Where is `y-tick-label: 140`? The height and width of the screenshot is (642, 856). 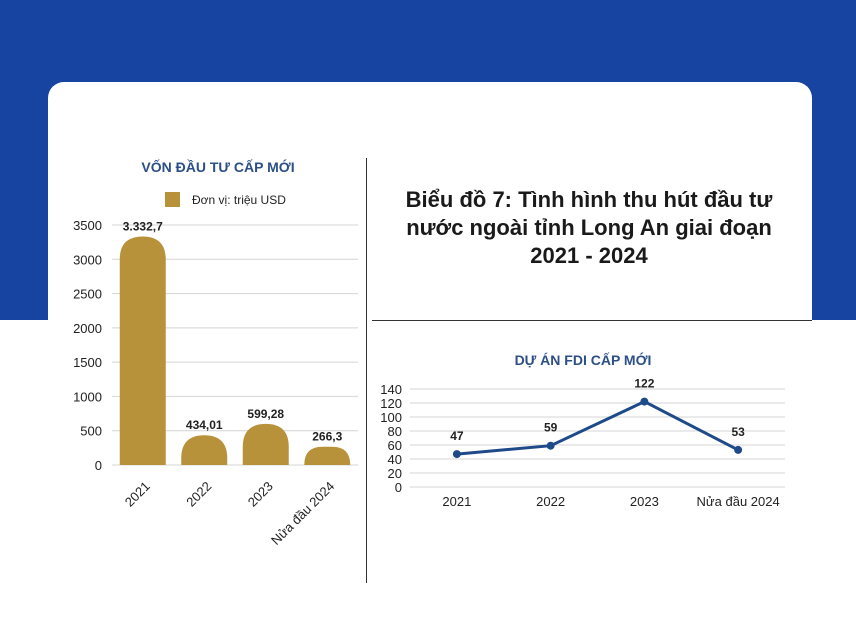
y-tick-label: 140 is located at coordinates (391, 389).